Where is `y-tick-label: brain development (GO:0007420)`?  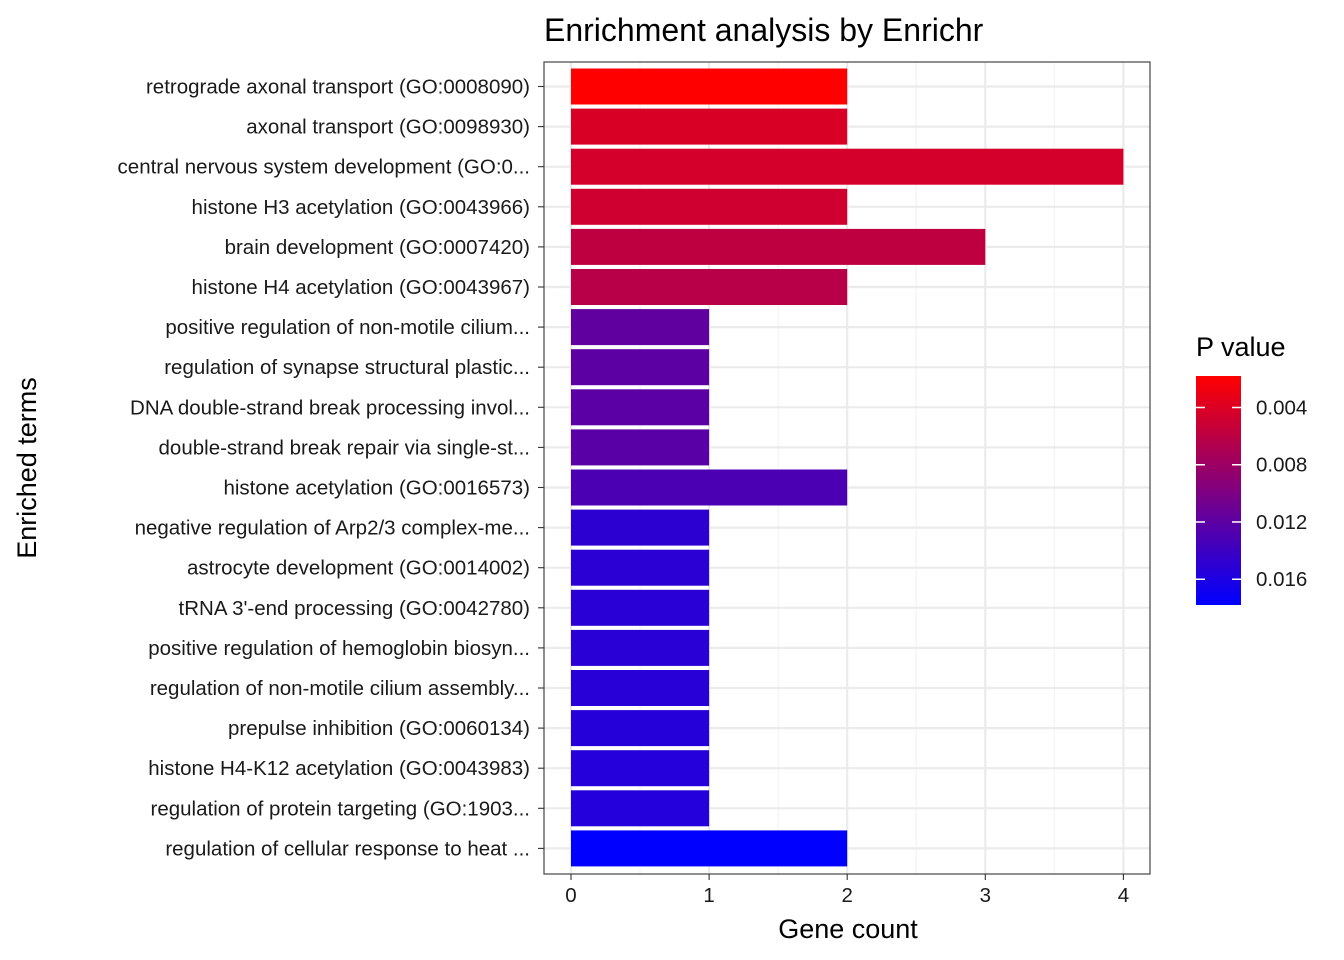
y-tick-label: brain development (GO:0007420) is located at coordinates (377, 247).